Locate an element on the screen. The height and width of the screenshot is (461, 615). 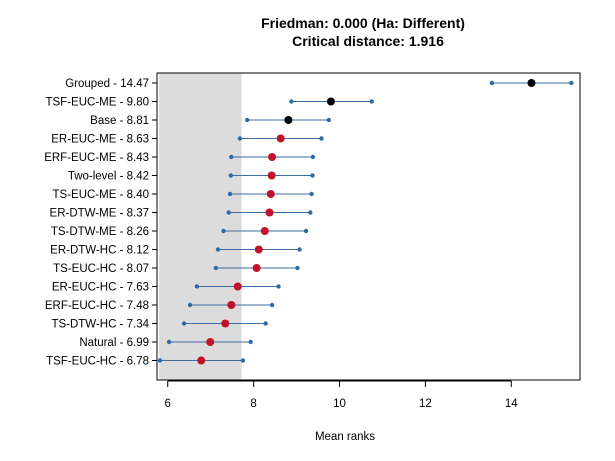
category-label: ER-EUC-HC - 7.63 is located at coordinates (100, 288).